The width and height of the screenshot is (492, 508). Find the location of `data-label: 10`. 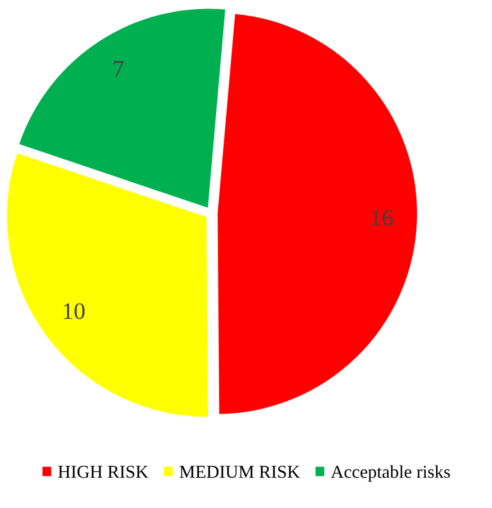

data-label: 10 is located at coordinates (74, 311).